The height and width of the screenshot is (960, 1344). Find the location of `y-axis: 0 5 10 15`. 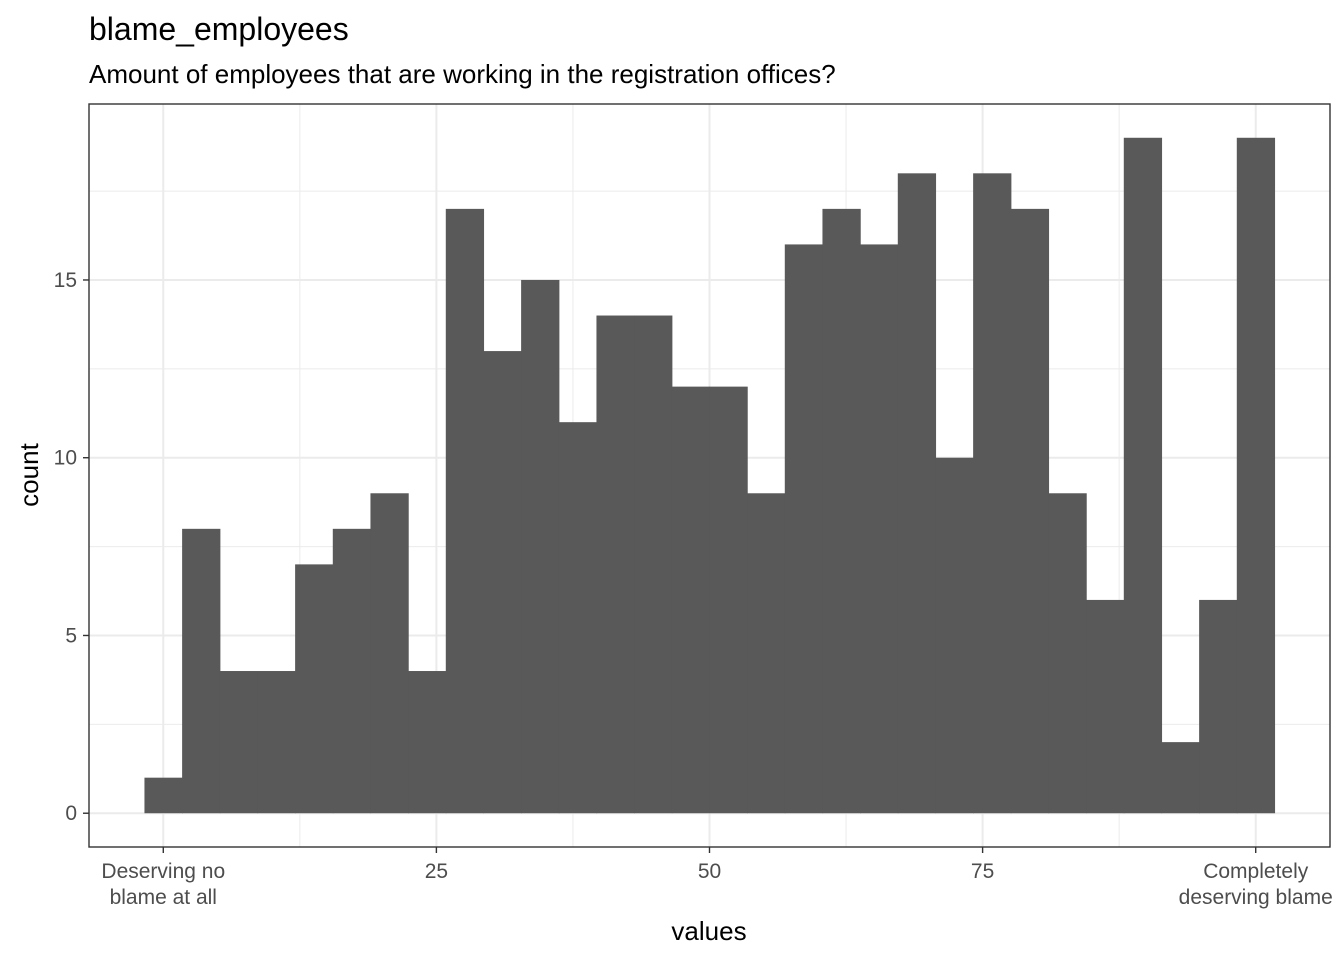

y-axis: 0 5 10 15 is located at coordinates (71, 547).